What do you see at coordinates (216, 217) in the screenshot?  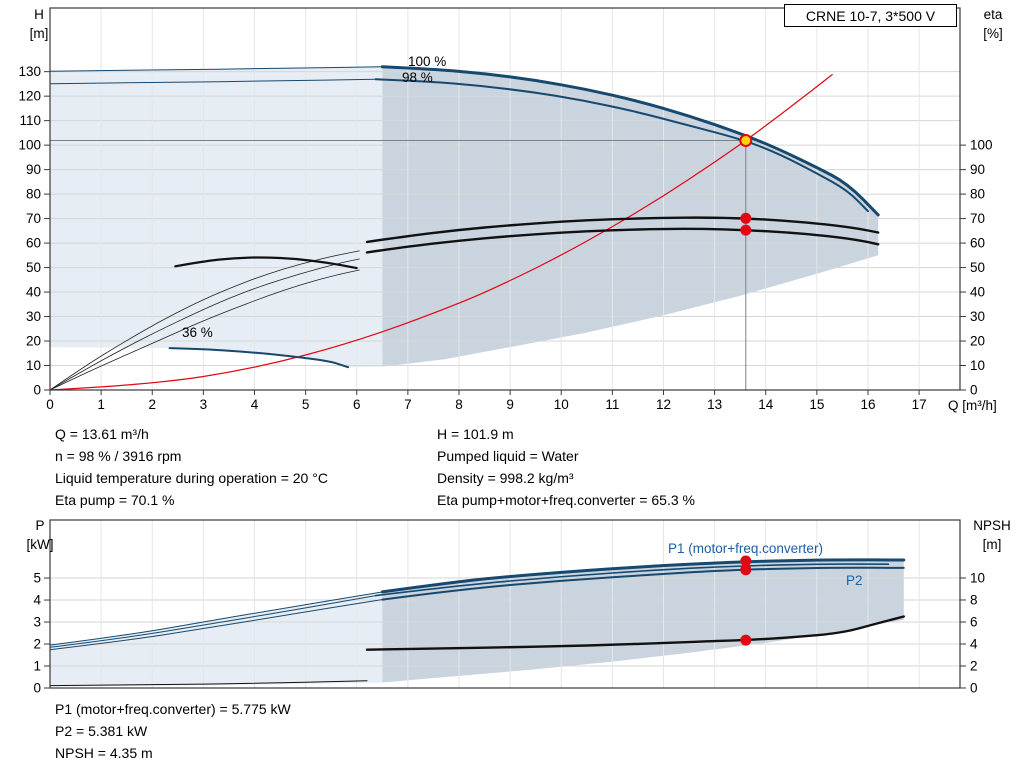 I see `region-envelope-left-light` at bounding box center [216, 217].